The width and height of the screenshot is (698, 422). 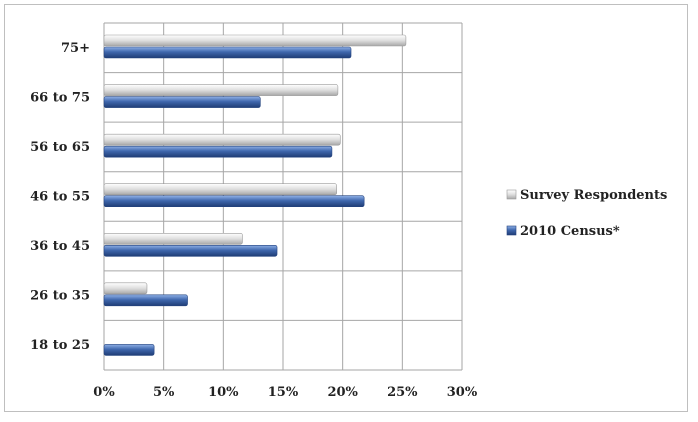 What do you see at coordinates (402, 392) in the screenshot?
I see `x-tick-label: 25%` at bounding box center [402, 392].